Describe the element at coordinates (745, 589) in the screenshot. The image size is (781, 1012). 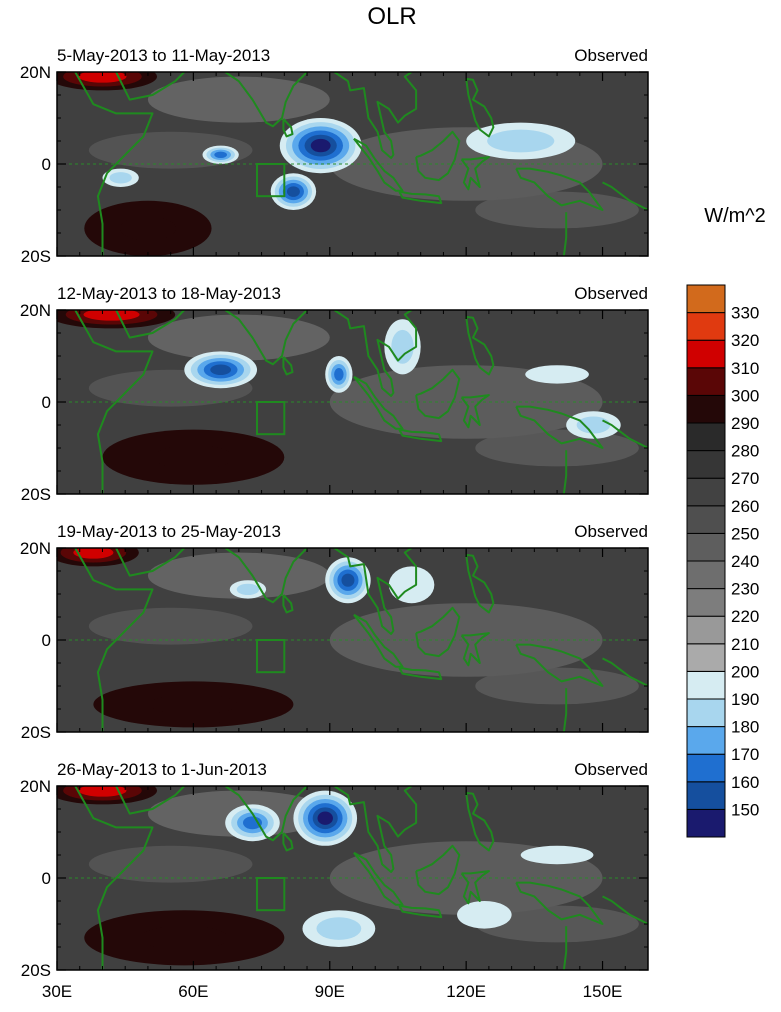
I see `colorbar-label: 230` at that location.